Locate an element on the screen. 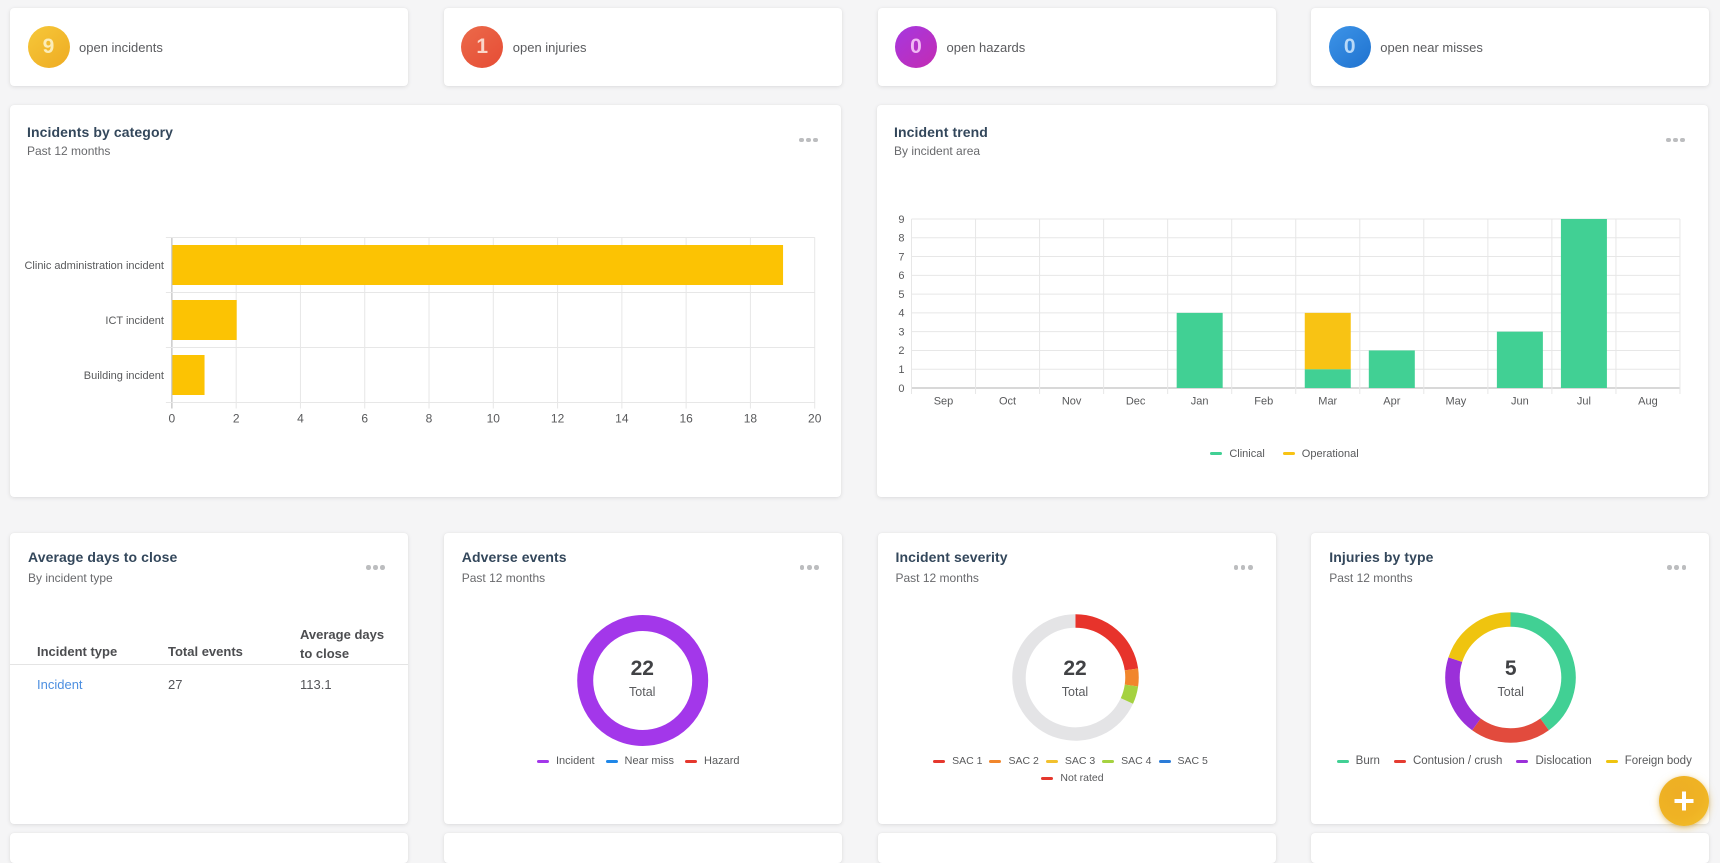 Image resolution: width=1720 pixels, height=863 pixels. svg-text: 3 is located at coordinates (901, 332).